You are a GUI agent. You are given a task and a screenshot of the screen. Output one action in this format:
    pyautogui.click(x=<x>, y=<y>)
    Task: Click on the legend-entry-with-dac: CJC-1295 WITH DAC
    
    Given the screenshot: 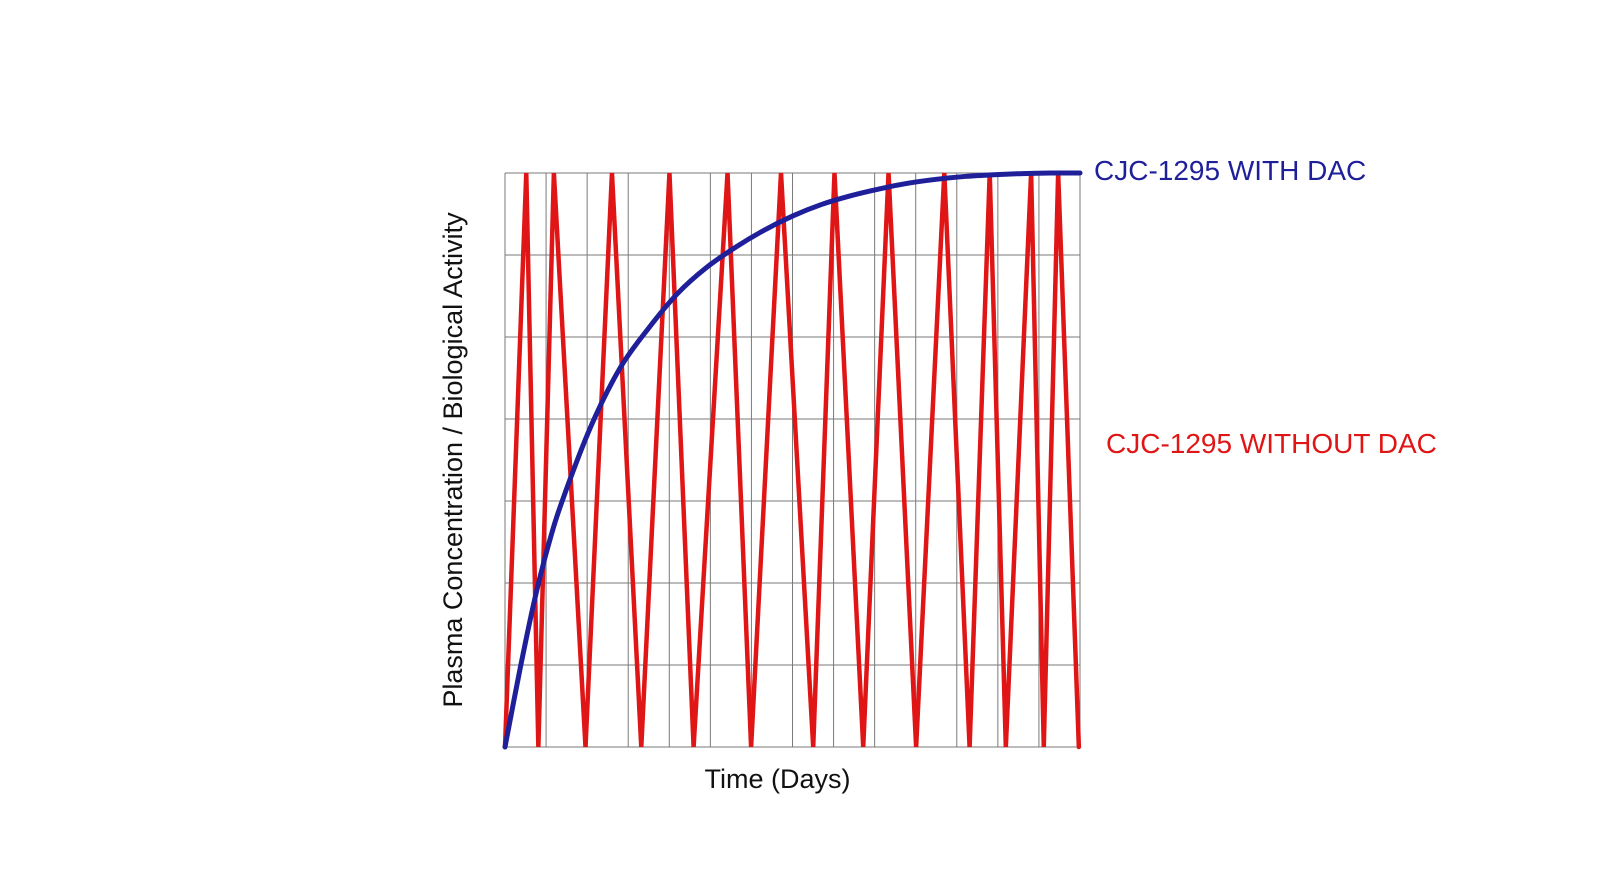 What is the action you would take?
    pyautogui.click(x=1230, y=170)
    